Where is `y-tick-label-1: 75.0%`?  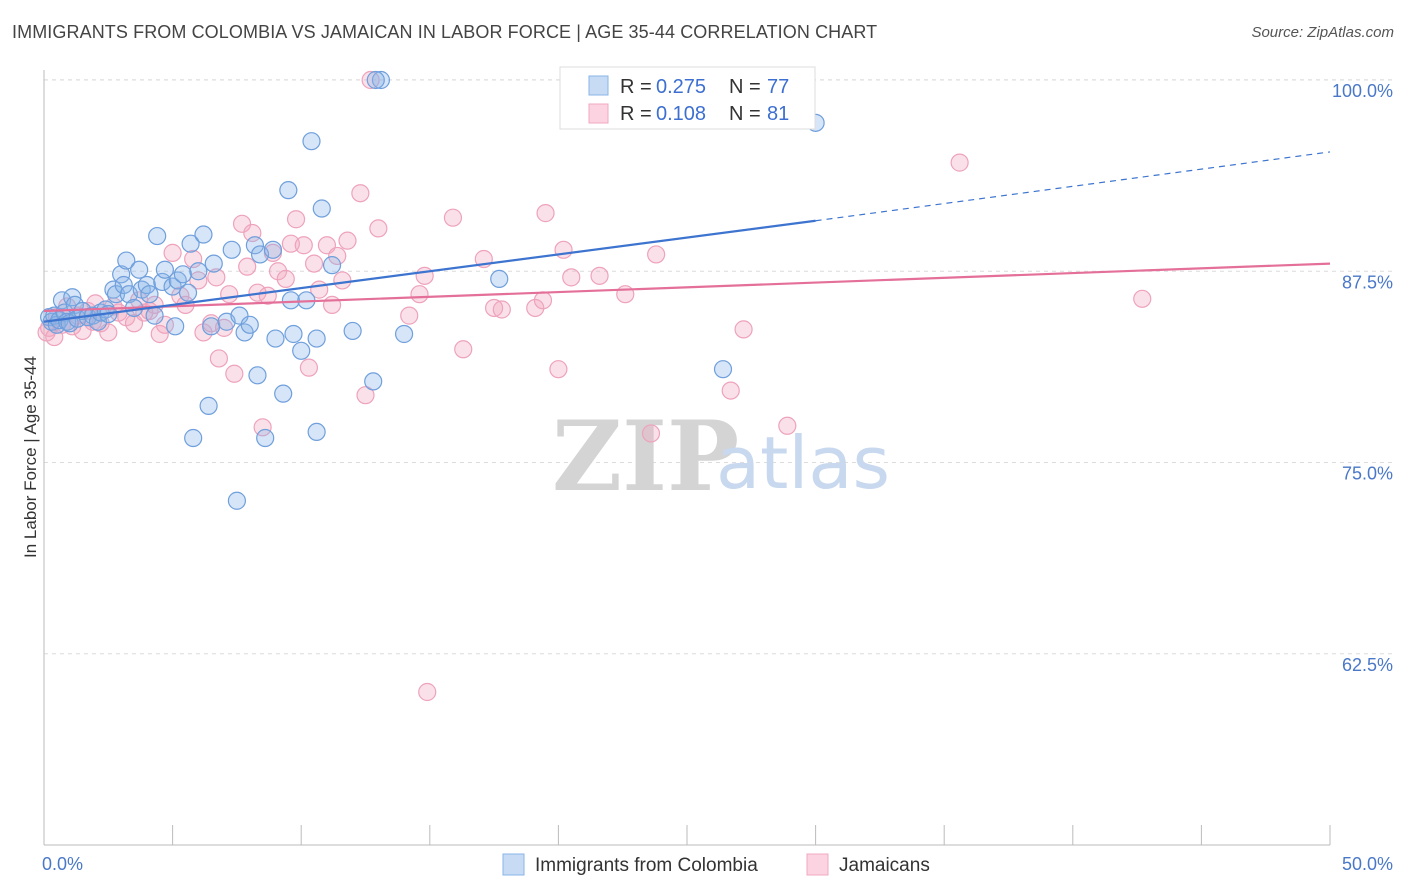
y-tick-label-1: 75.0% is located at coordinates (1367, 474).